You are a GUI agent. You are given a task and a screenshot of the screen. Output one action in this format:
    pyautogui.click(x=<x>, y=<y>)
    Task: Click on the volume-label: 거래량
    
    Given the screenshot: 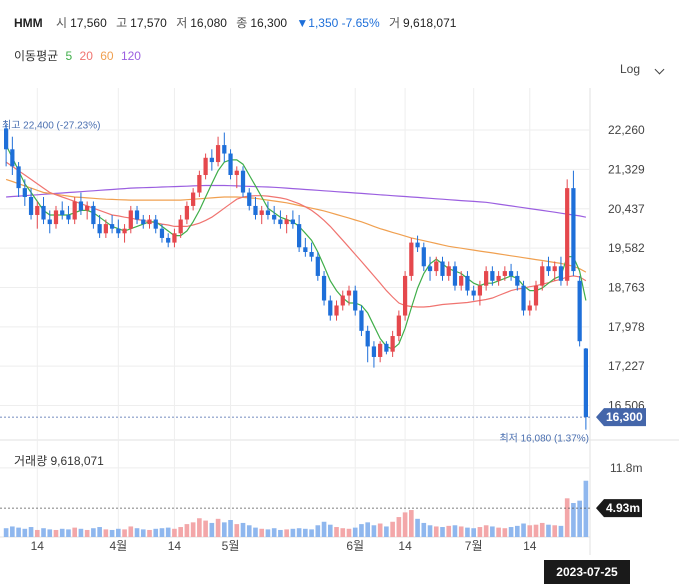 What is the action you would take?
    pyautogui.click(x=31, y=461)
    